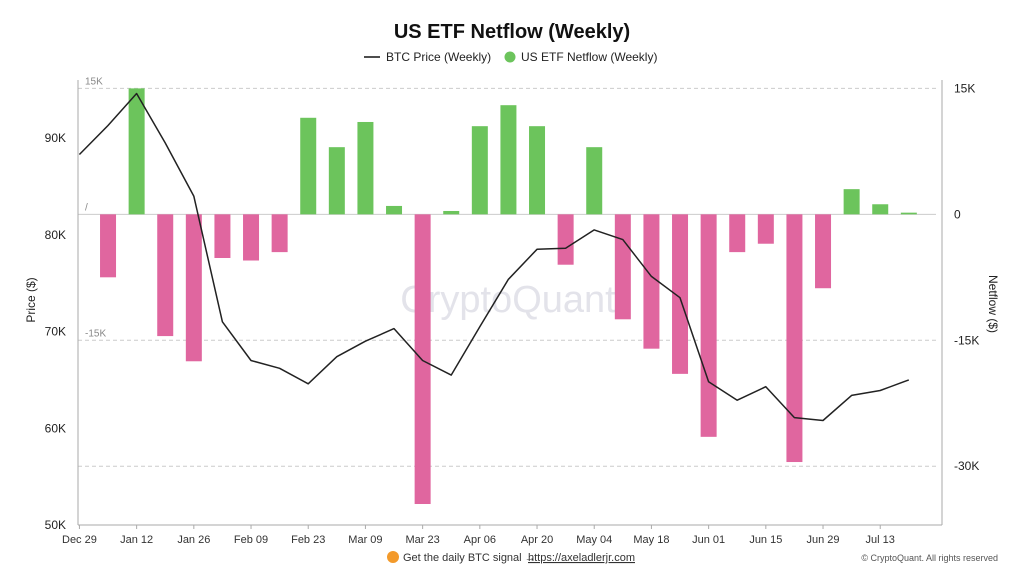 The width and height of the screenshot is (1024, 576). I want to click on right-tick-label: -15K, so click(966, 340).